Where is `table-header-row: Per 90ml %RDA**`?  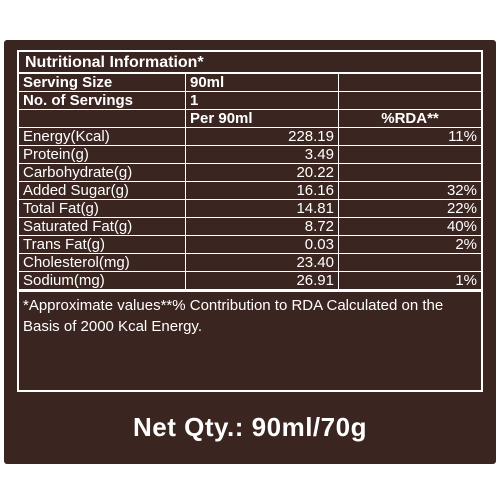 table-header-row: Per 90ml %RDA** is located at coordinates (250, 118).